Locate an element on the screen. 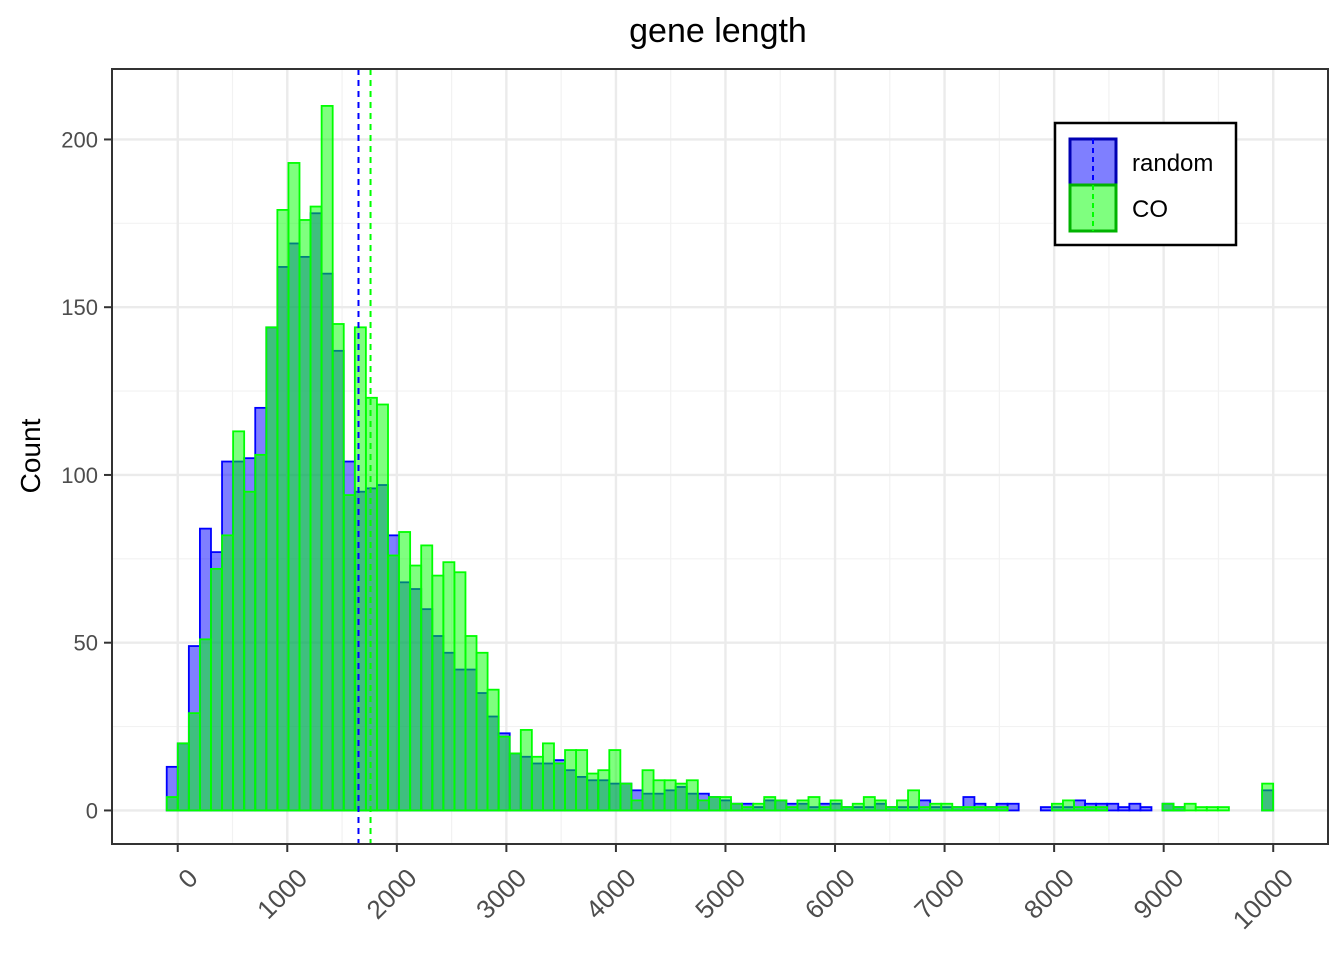 This screenshot has height=960, width=1344. legend-item-co: CO is located at coordinates (1118, 208).